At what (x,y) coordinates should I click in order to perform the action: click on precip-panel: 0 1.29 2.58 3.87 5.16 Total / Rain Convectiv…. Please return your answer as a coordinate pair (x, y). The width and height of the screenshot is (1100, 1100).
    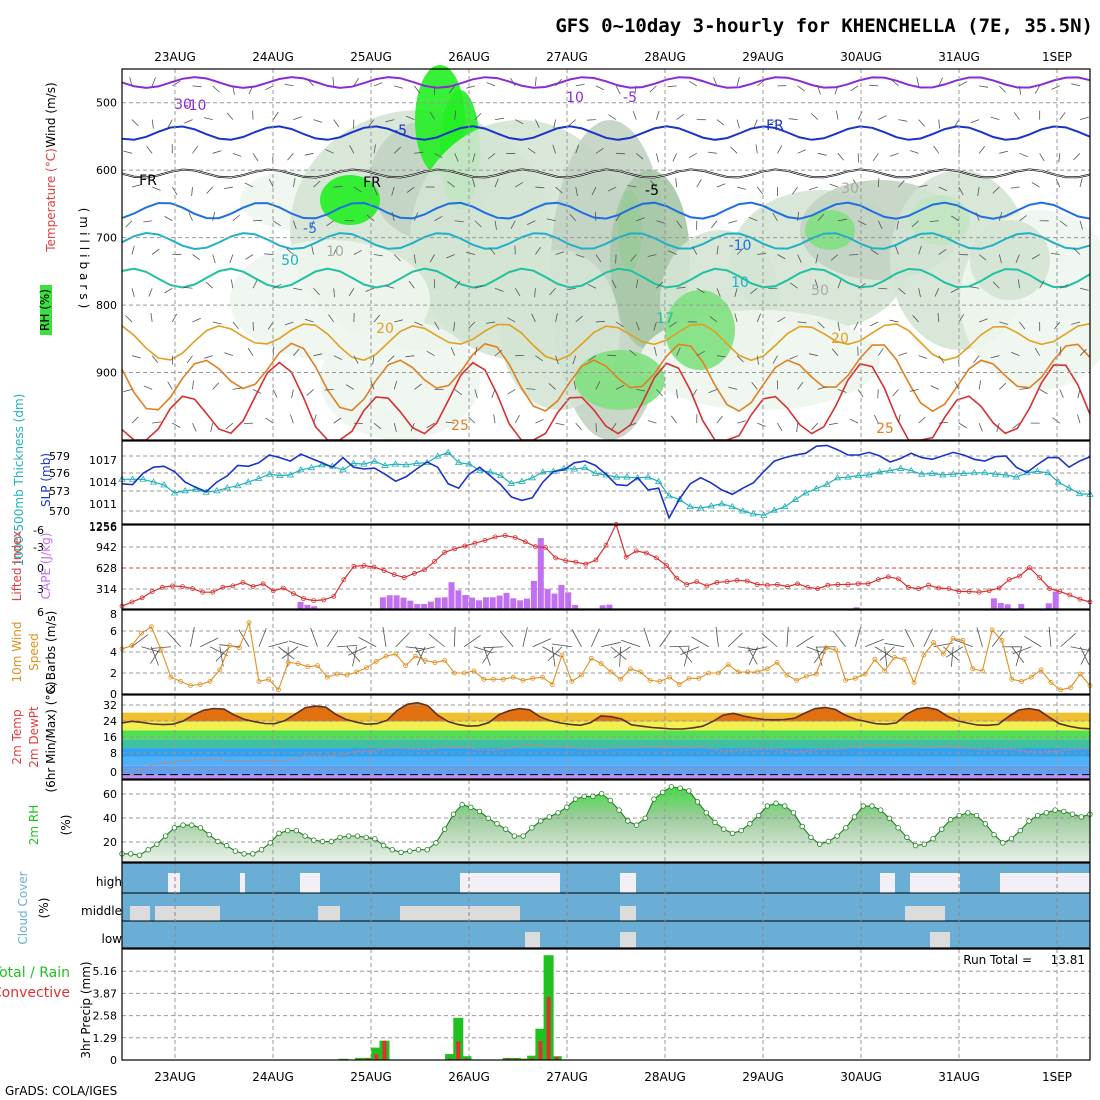
    Looking at the image, I should click on (545, 1007).